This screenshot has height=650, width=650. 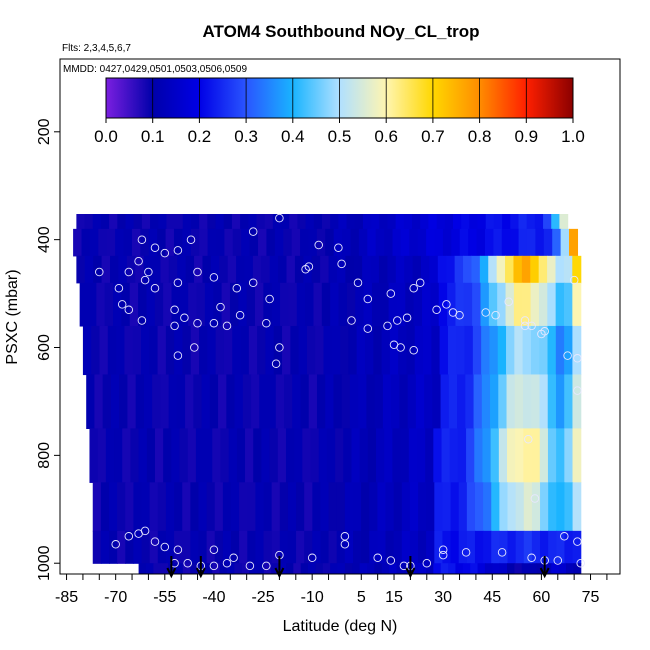 I want to click on colorbar-tick-label: 0.3, so click(x=246, y=136).